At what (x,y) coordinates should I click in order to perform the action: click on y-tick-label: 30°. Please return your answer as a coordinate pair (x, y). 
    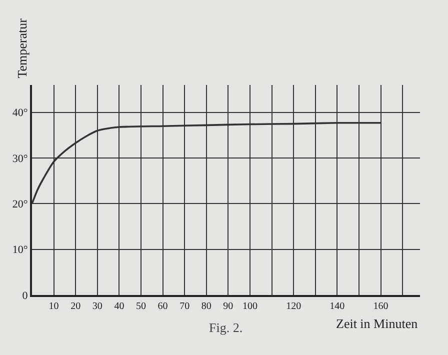
    Looking at the image, I should click on (20, 158).